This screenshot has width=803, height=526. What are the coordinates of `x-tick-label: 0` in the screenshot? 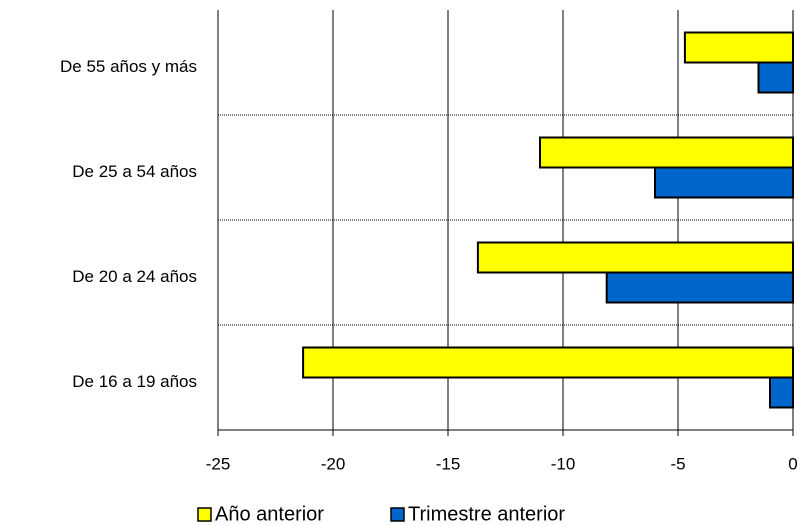 It's located at (792, 463).